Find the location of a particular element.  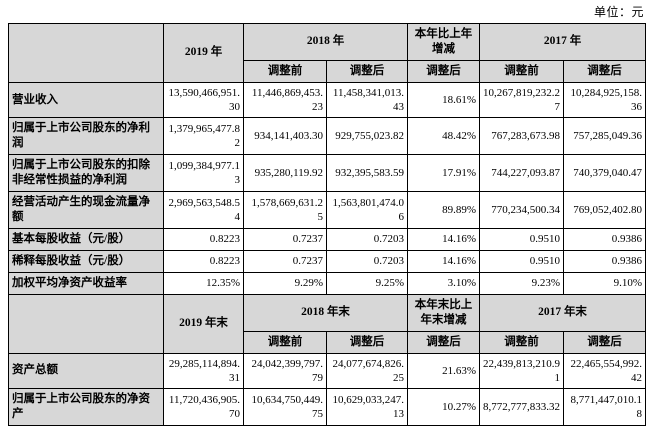

value-cell: 757,285,049.36 is located at coordinates (604, 136).